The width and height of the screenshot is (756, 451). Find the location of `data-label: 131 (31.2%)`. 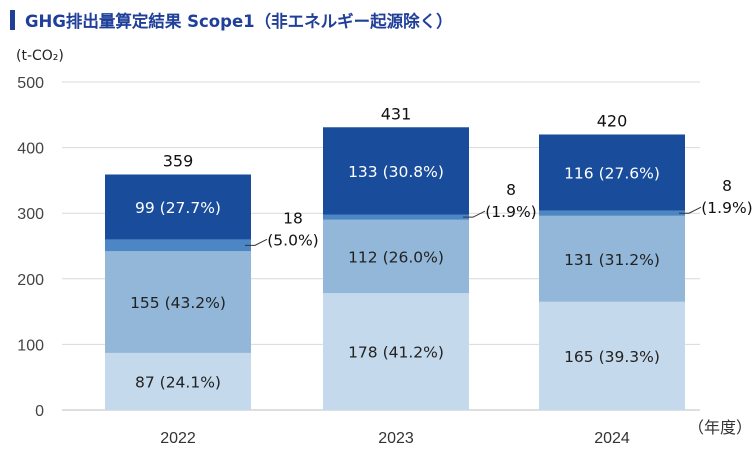

data-label: 131 (31.2%) is located at coordinates (612, 260).